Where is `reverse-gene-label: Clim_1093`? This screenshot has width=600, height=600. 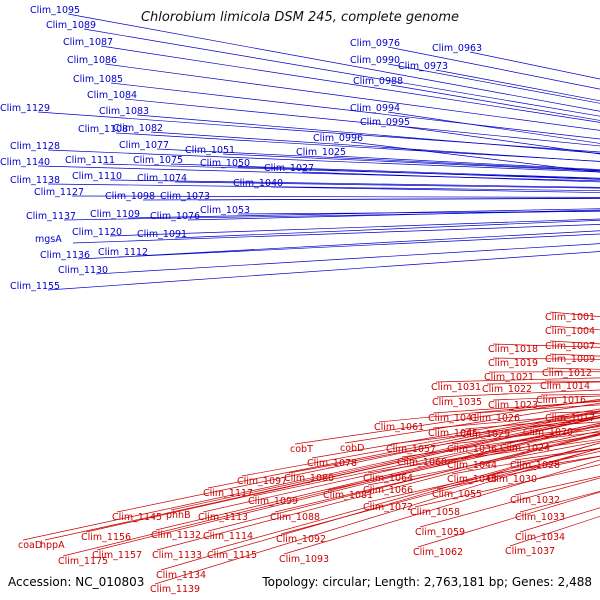
reverse-gene-label: Clim_1093 is located at coordinates (304, 559).